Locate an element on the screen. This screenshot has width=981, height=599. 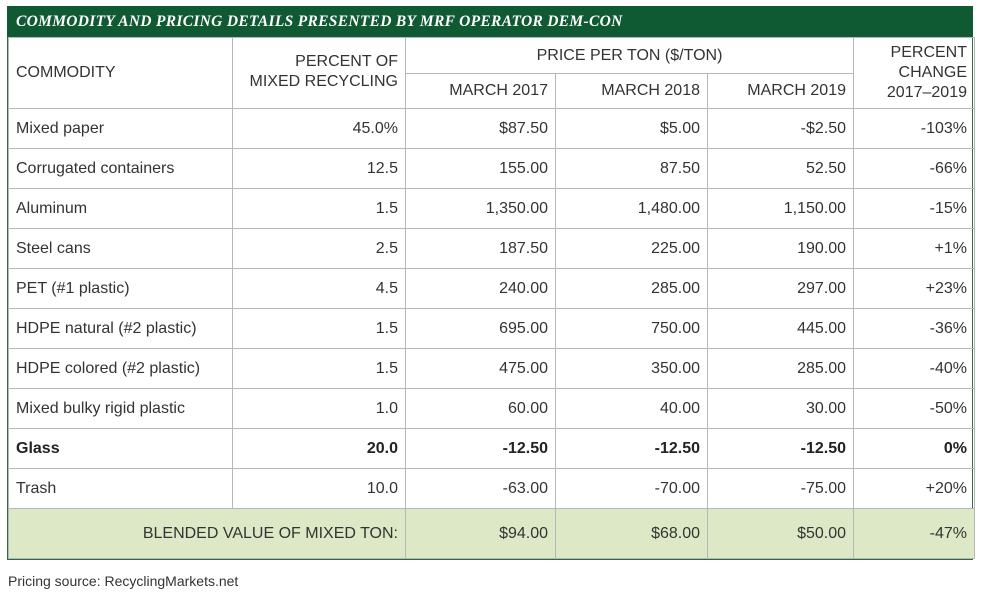
cell-march-2017: 60.00 is located at coordinates (480, 408).